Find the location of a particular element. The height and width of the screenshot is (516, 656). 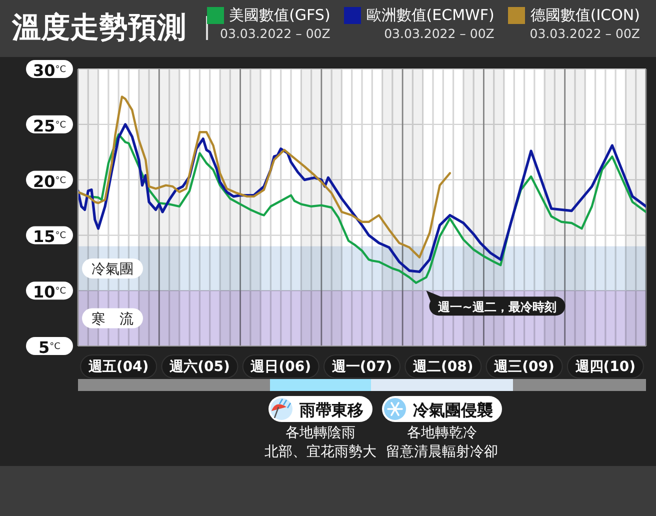

x-tick-label: 週五(04) is located at coordinates (118, 367).